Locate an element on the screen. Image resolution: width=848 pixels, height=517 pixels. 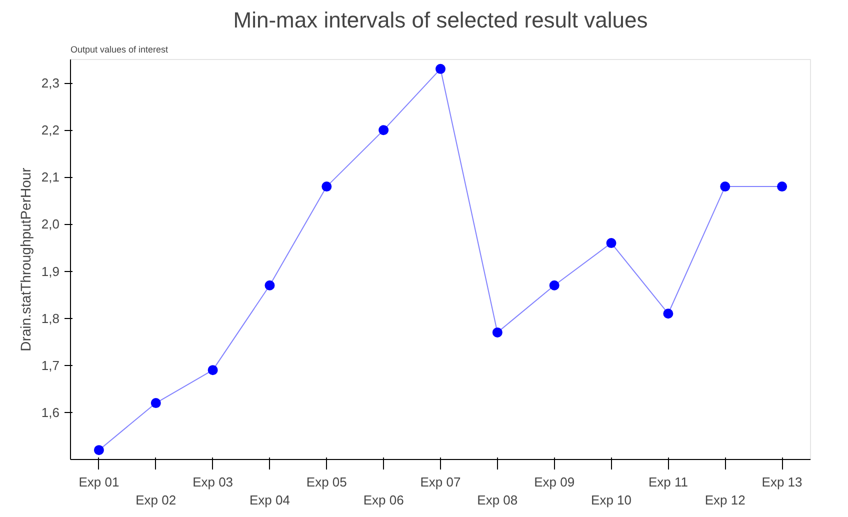
x-tick-label: Exp 01 is located at coordinates (99, 482).